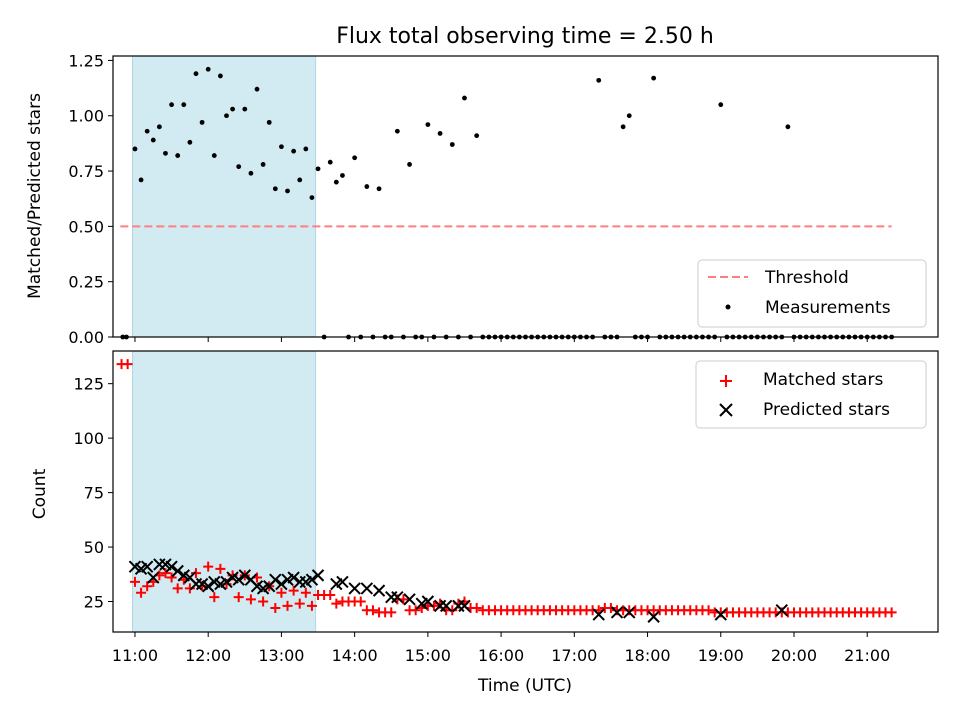 Image resolution: width=960 pixels, height=720 pixels. What do you see at coordinates (828, 308) in the screenshot?
I see `legend-measurements-label: Measurements` at bounding box center [828, 308].